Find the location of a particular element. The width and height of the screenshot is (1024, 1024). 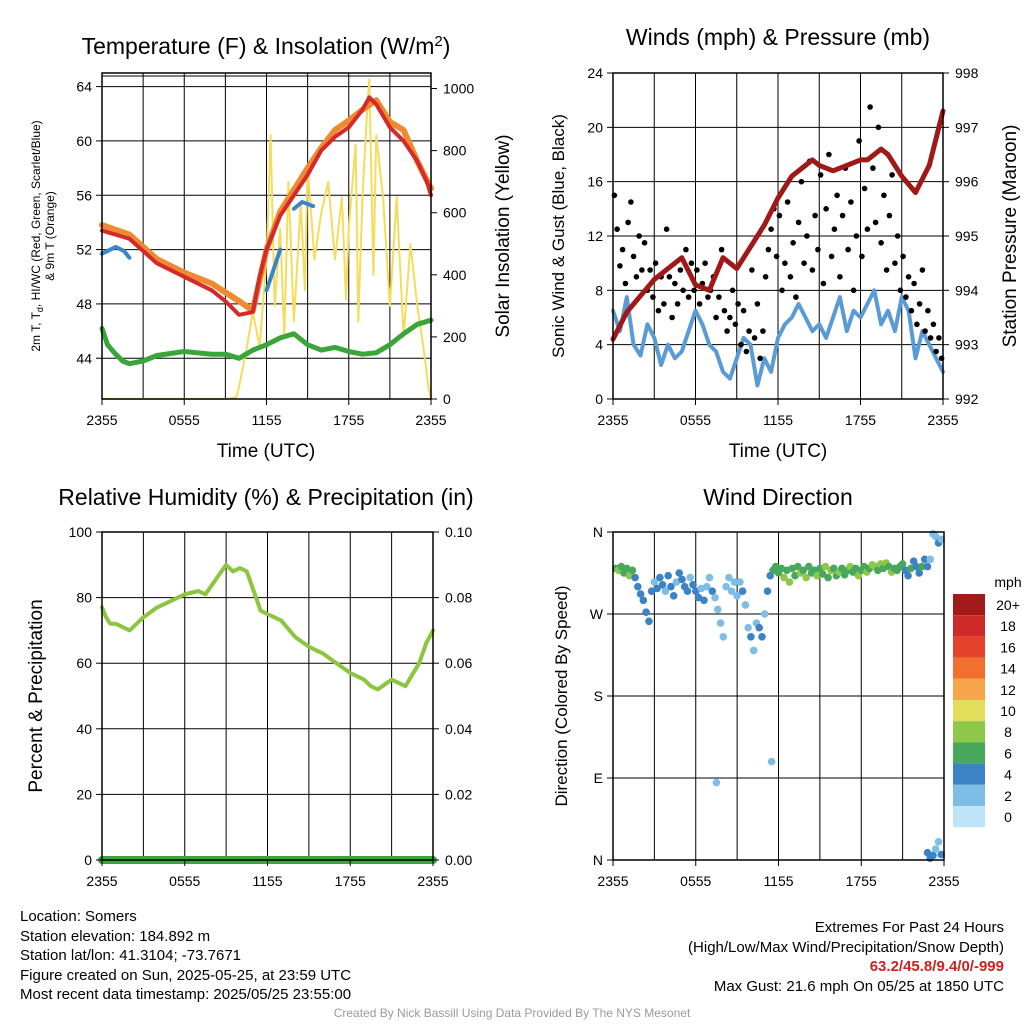

colorbar-label: 6 is located at coordinates (1008, 753).